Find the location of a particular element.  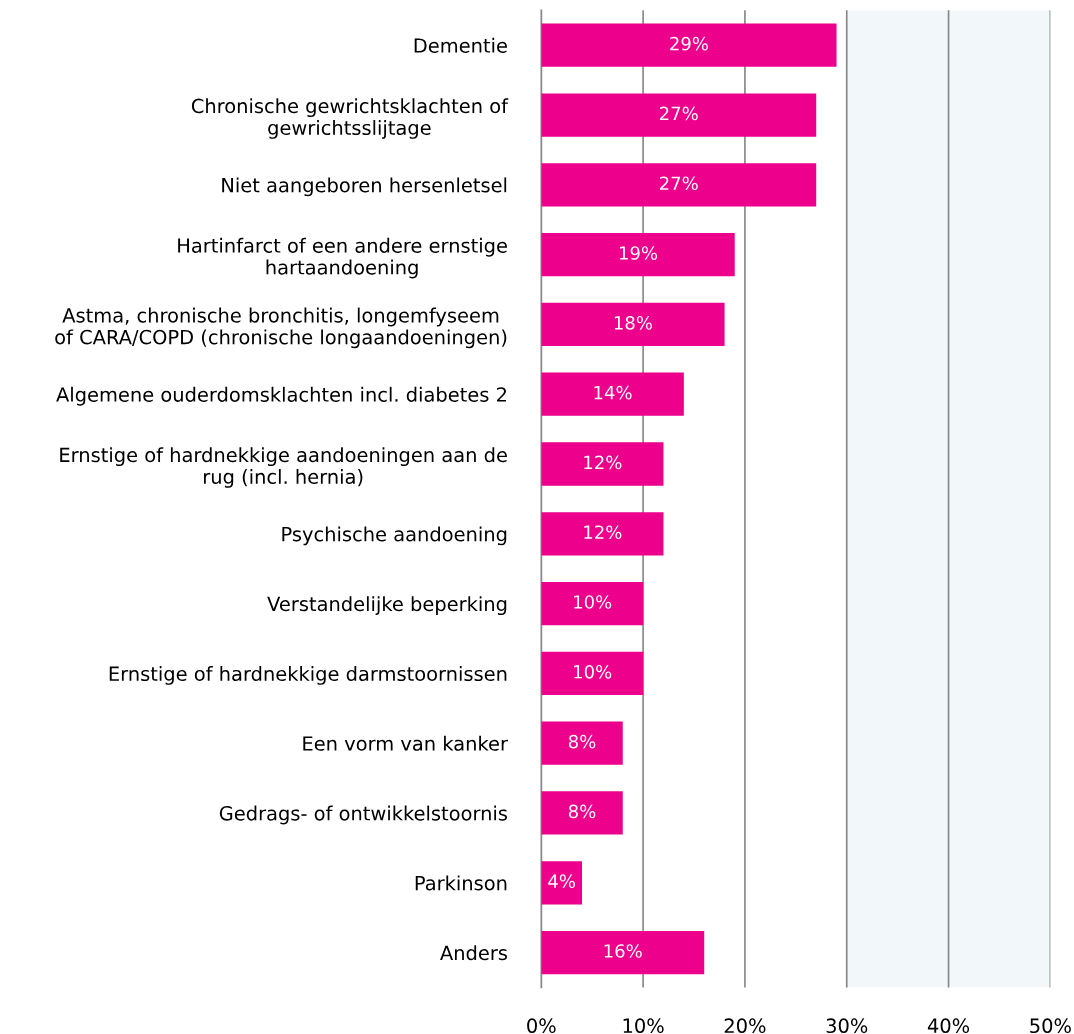

x-tick-label: 20% is located at coordinates (745, 1026).